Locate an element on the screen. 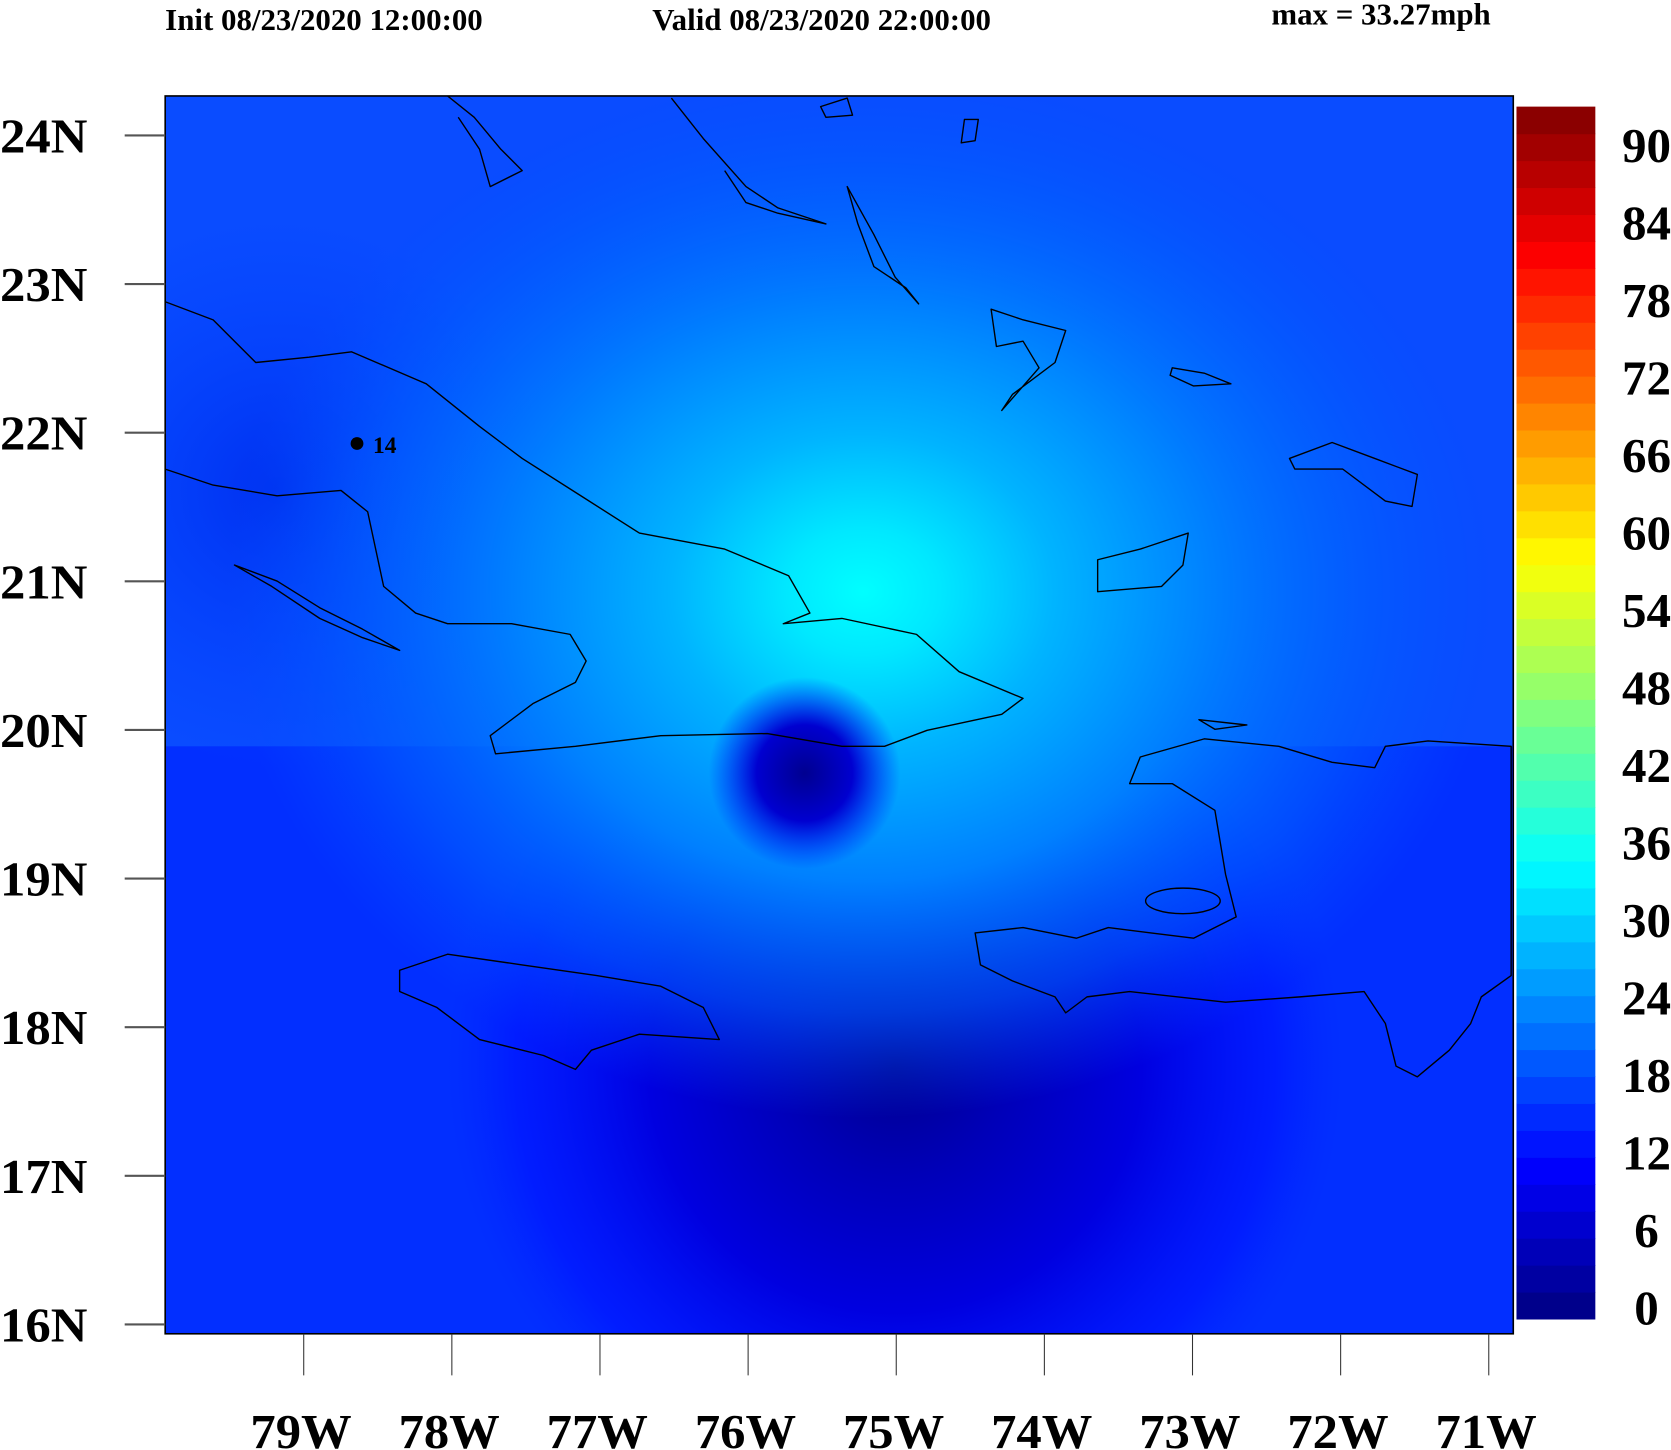  colorbar-label: 48 is located at coordinates (1646, 688).